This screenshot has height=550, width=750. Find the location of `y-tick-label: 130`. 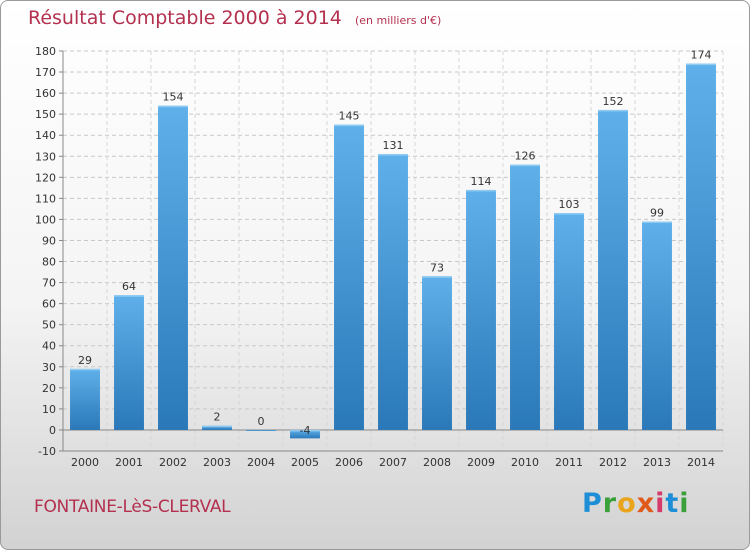

y-tick-label: 130 is located at coordinates (45, 156).